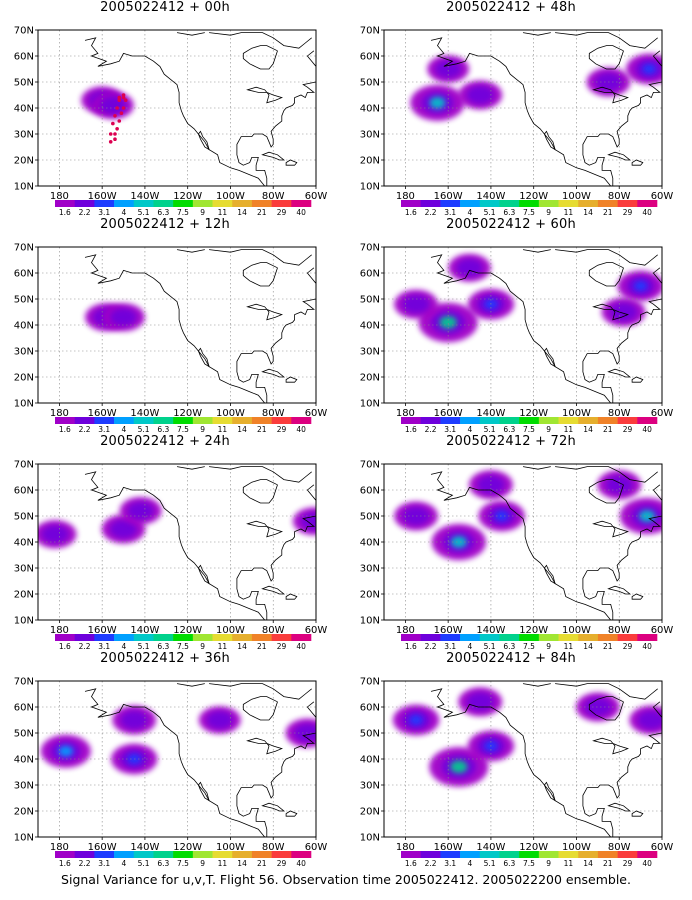 The height and width of the screenshot is (900, 692). What do you see at coordinates (511, 441) in the screenshot?
I see `panel-title: 2005022412 + 72h` at bounding box center [511, 441].